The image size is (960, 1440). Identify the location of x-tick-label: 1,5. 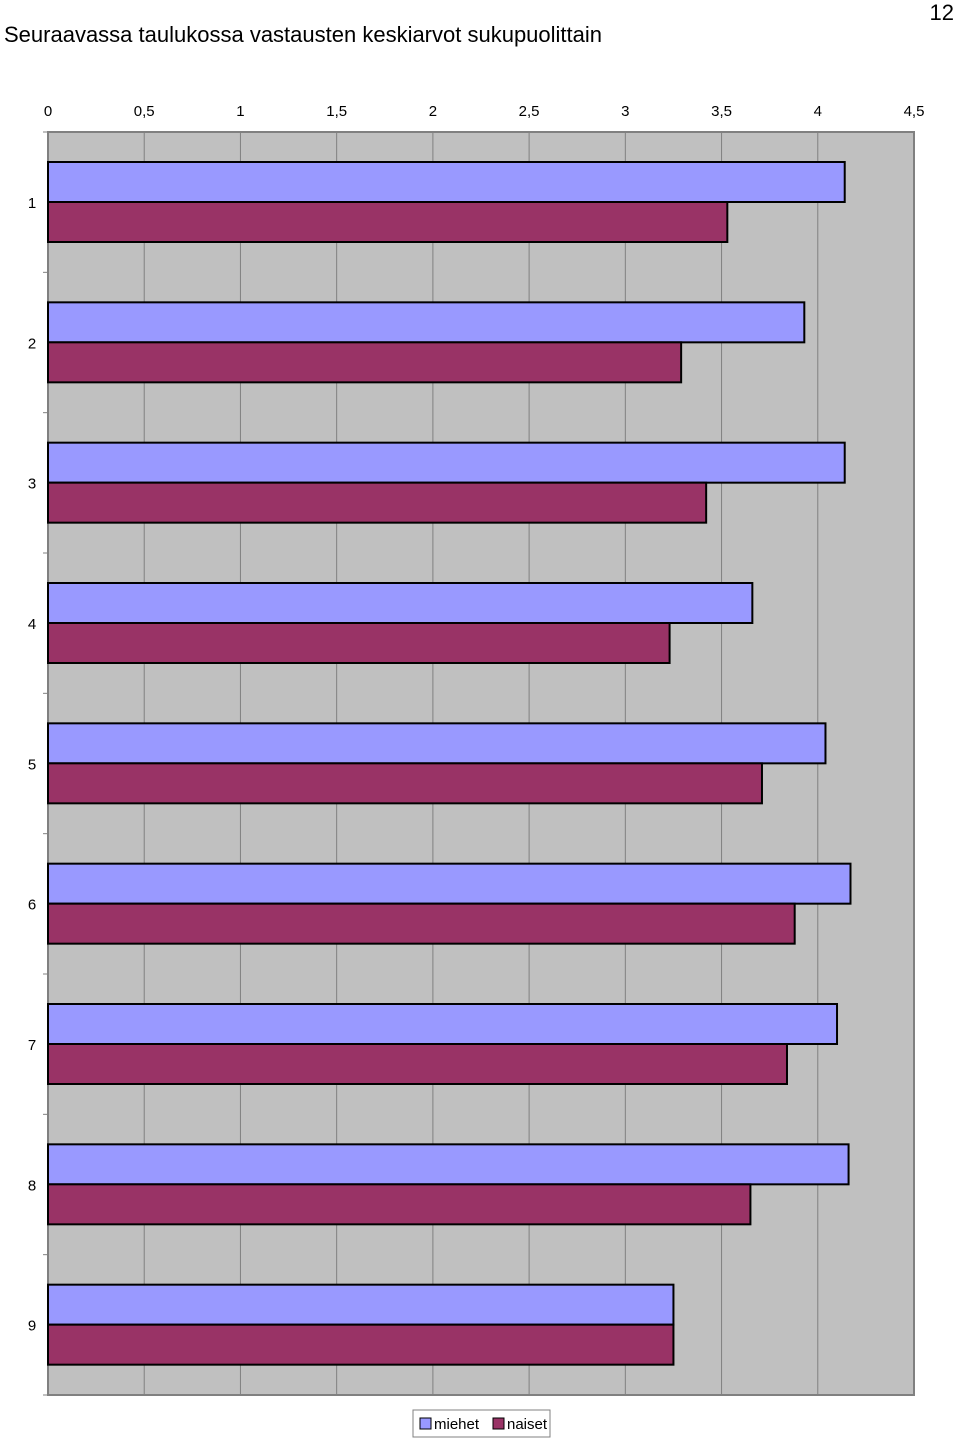
(336, 111).